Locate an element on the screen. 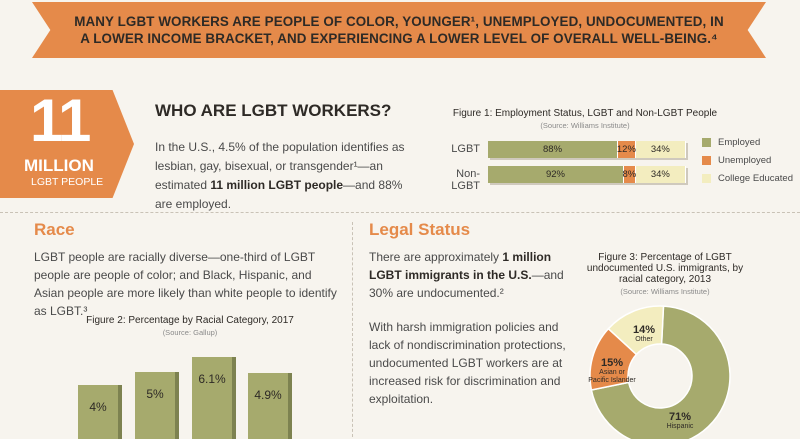  figure3-slice-name: Other is located at coordinates (644, 339).